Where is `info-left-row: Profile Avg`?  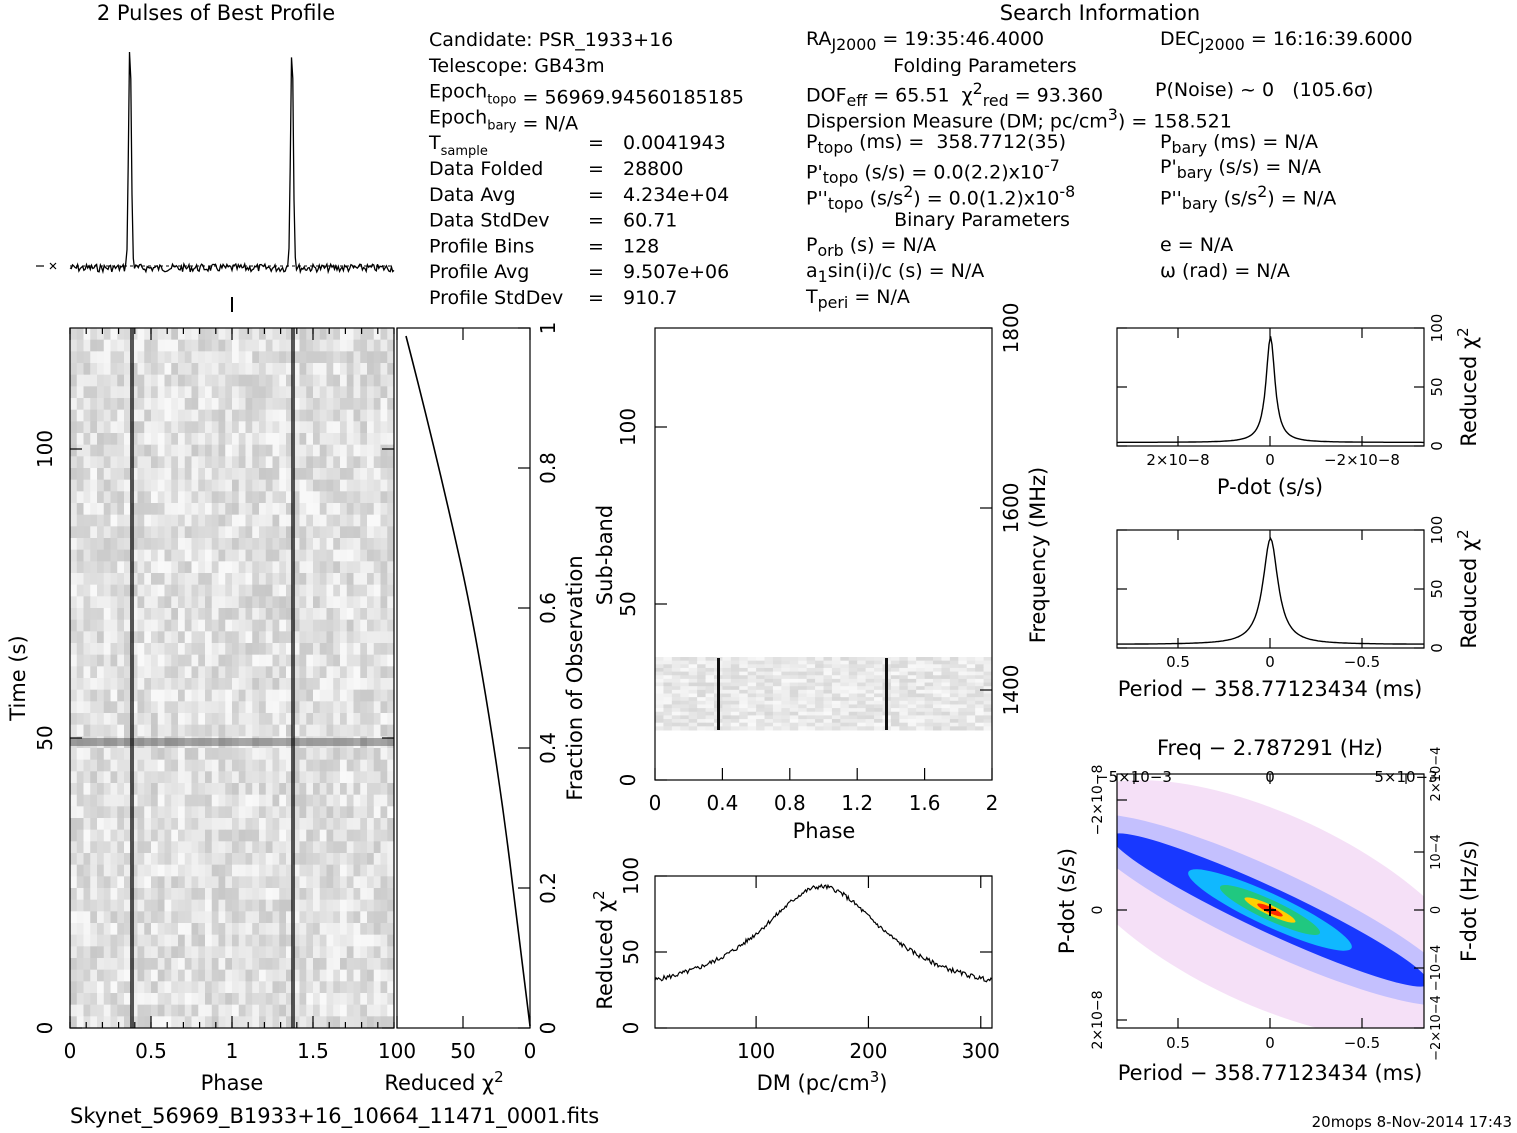 info-left-row: Profile Avg is located at coordinates (479, 272).